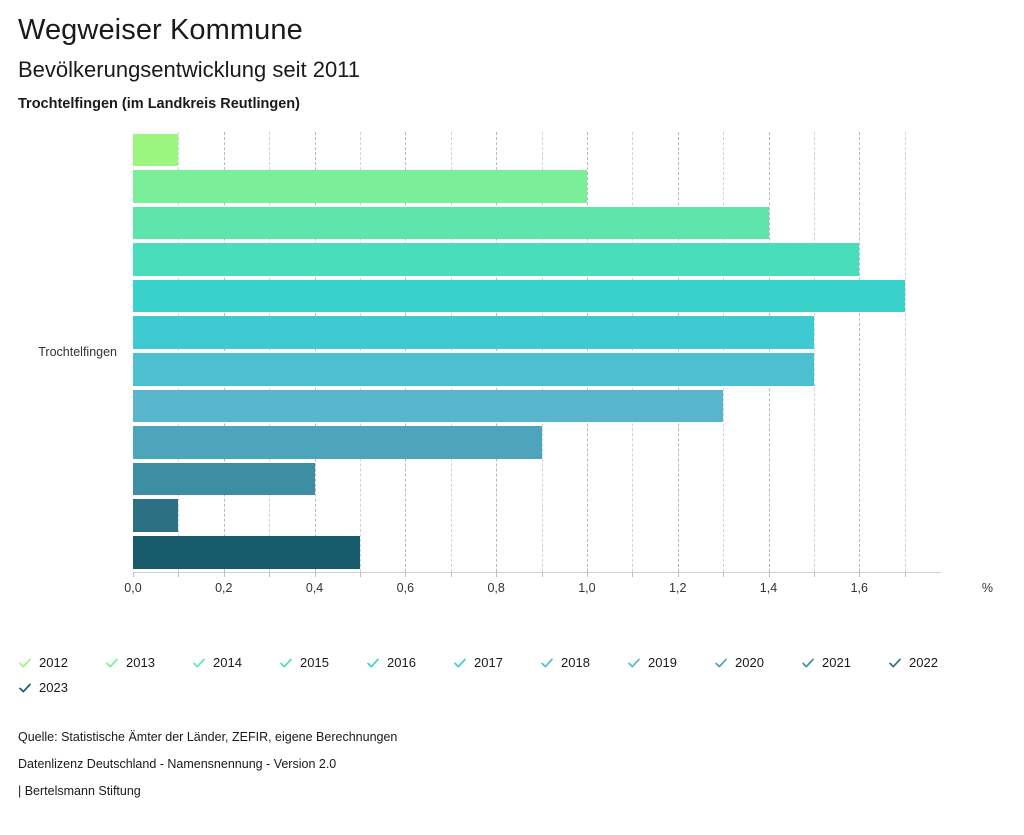  I want to click on bar-2016, so click(519, 296).